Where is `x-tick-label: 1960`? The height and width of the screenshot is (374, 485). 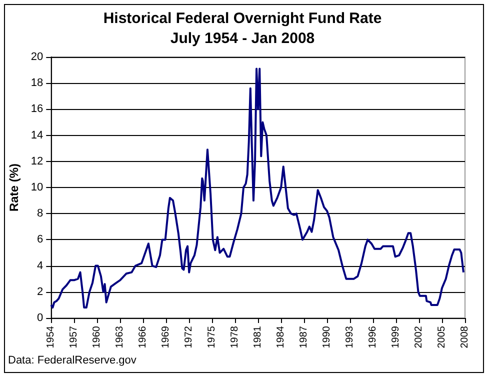
x-tick-label: 1960 is located at coordinates (97, 337).